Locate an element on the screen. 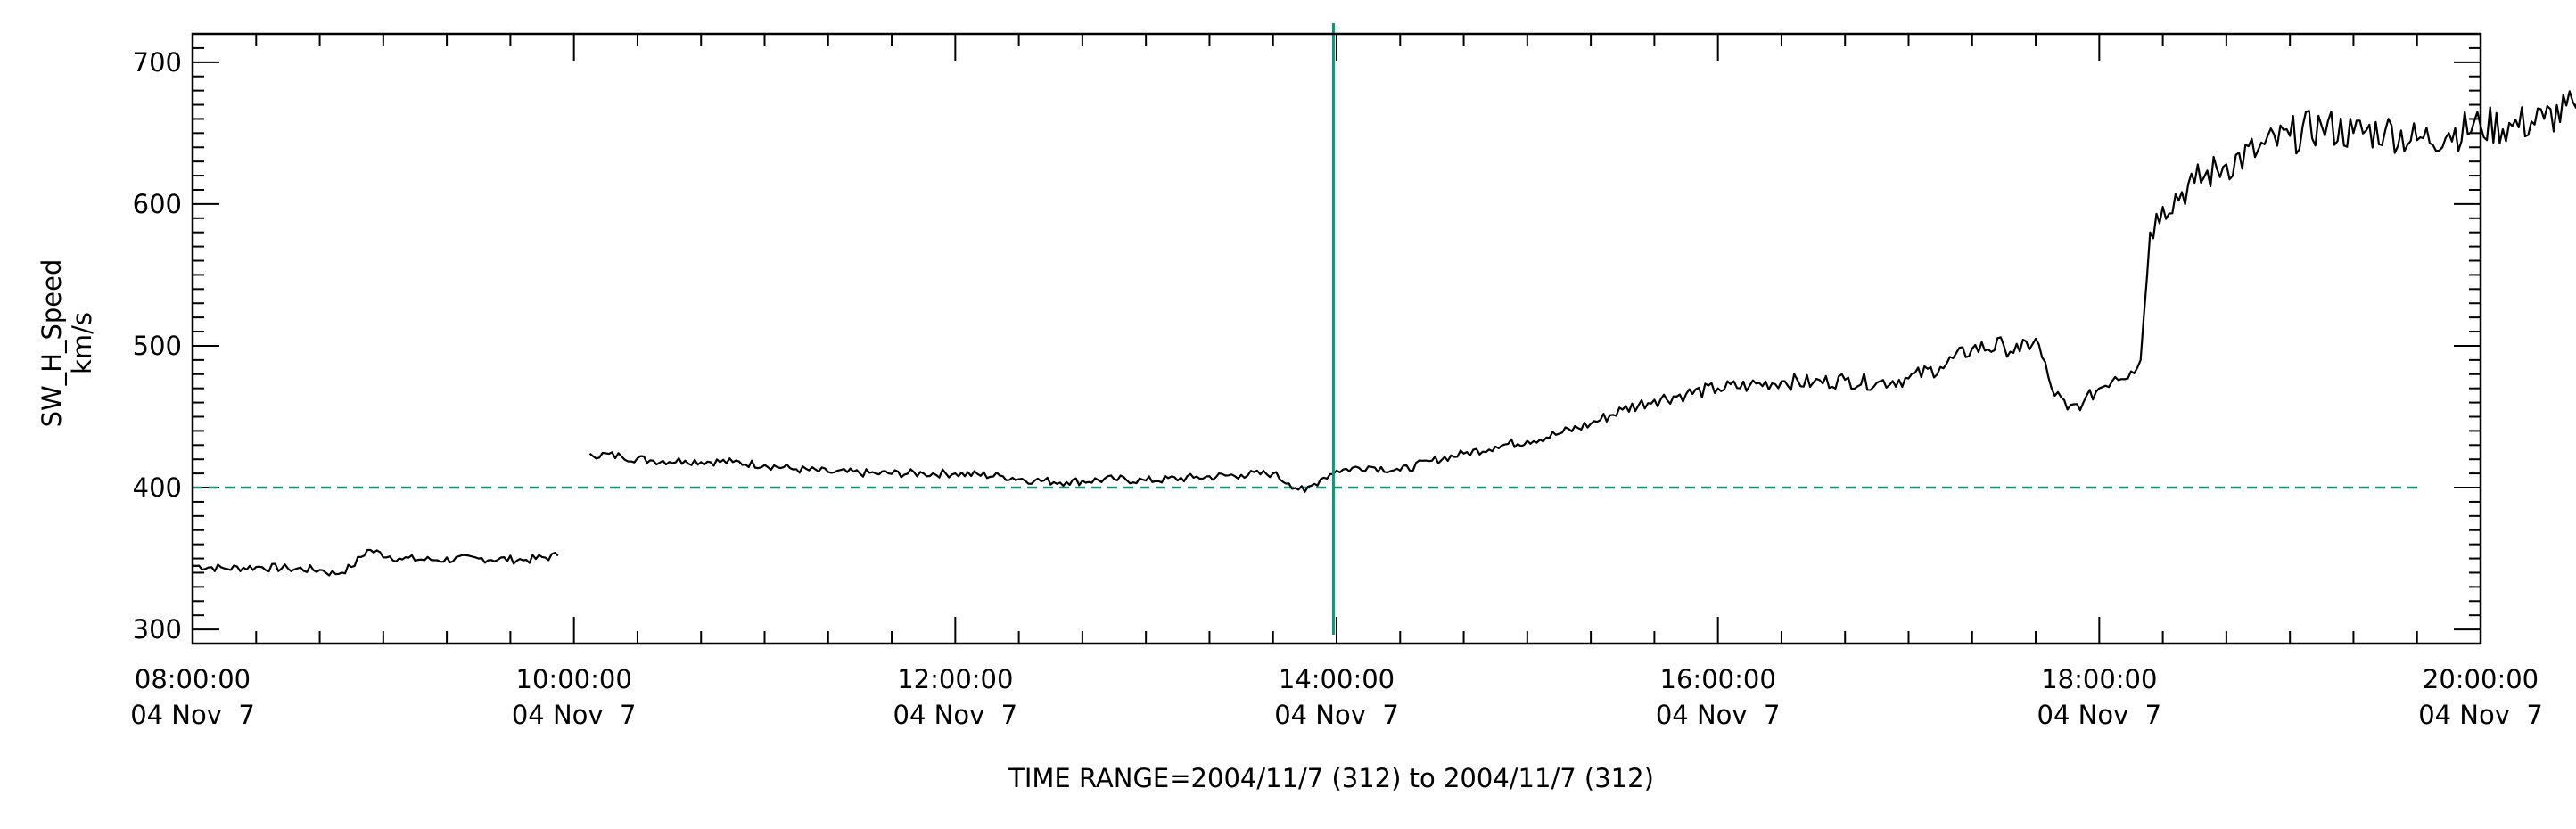 Image resolution: width=2576 pixels, height=829 pixels. y-axis-label: SW_H_Speed is located at coordinates (52, 343).